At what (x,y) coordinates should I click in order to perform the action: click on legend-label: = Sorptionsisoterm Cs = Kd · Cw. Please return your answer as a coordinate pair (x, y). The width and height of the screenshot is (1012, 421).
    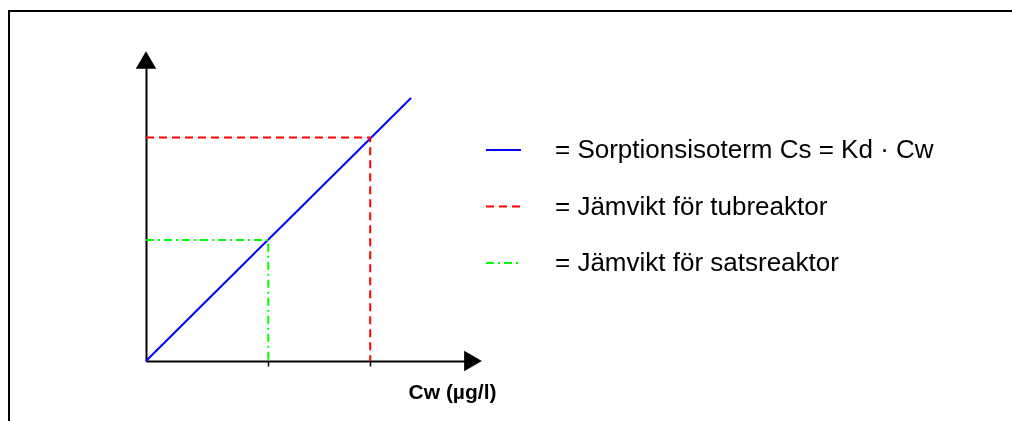
    Looking at the image, I should click on (744, 149).